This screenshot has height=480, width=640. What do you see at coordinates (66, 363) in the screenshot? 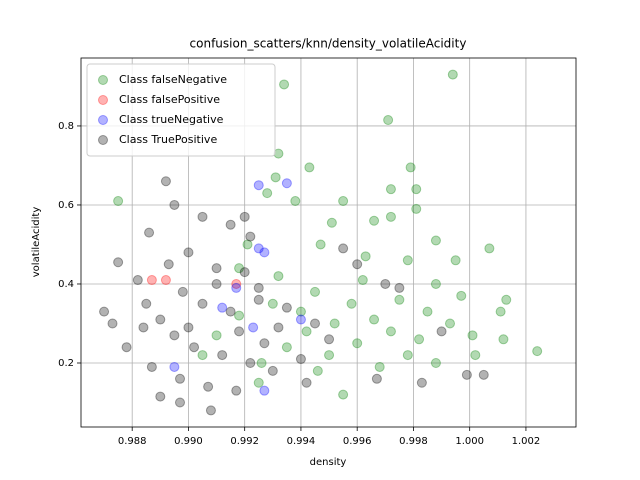
I see `y-tick-label: 0.2` at bounding box center [66, 363].